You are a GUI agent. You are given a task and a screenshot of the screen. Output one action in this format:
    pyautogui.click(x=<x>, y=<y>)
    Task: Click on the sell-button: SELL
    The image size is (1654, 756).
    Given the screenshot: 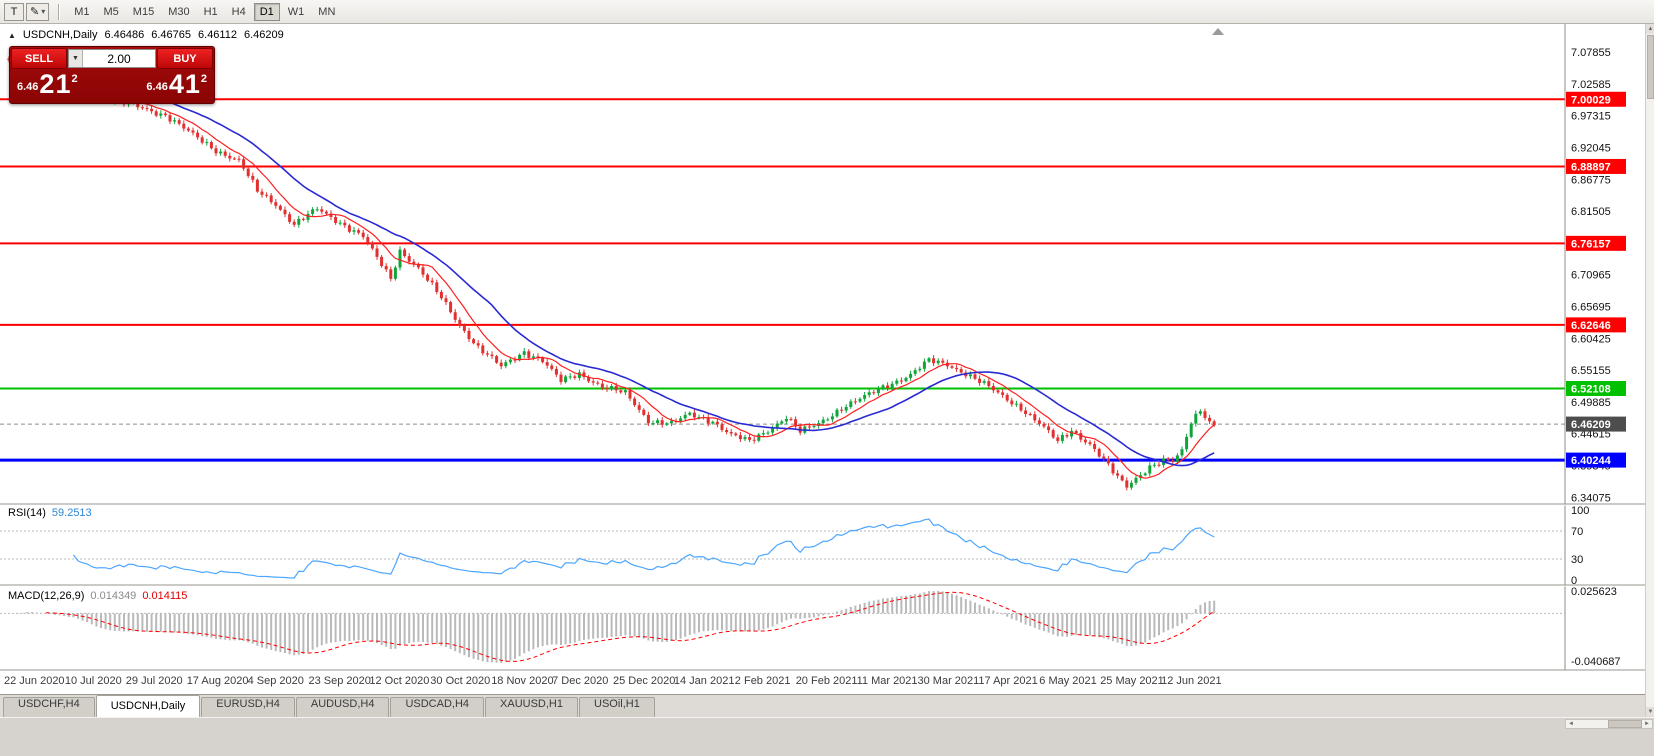 What is the action you would take?
    pyautogui.click(x=39, y=58)
    